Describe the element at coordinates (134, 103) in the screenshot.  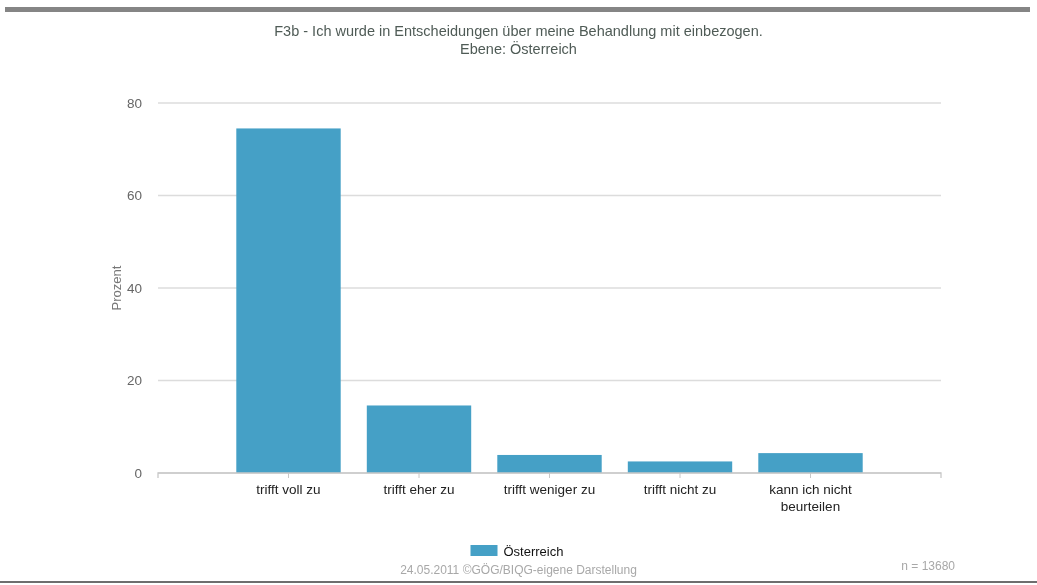
I see `y-tick-label: 80` at that location.